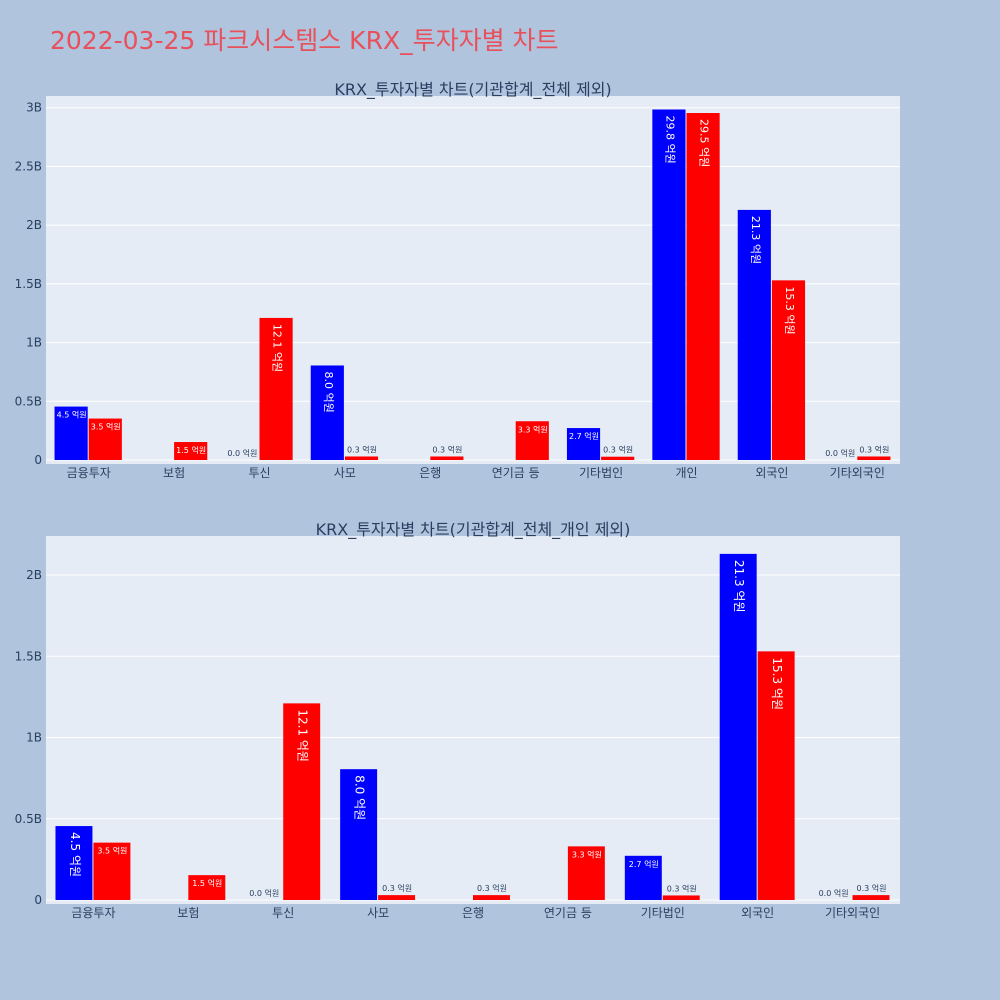  I want to click on chart-title: KRX_투자자별 차트(기관합계_전체_개인 제외), so click(473, 530).